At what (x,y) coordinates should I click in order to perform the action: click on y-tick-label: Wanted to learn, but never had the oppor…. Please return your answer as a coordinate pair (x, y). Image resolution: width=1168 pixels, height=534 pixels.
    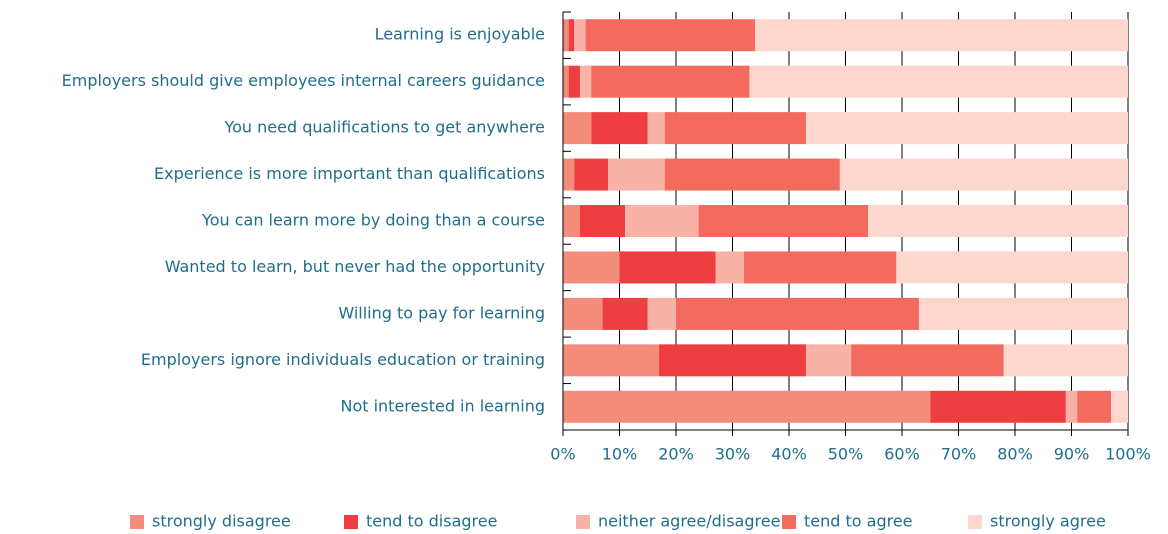
    Looking at the image, I should click on (355, 266).